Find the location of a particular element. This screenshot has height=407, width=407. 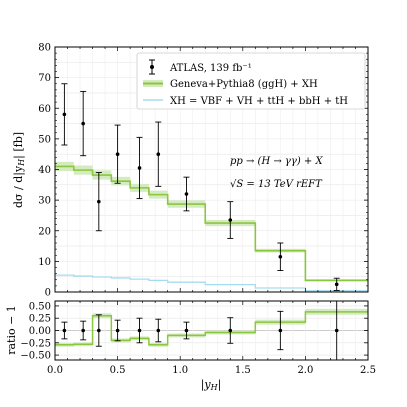

legend-entry-xh: XH = VBF + VH + ttH + bbH + tH is located at coordinates (245, 101).